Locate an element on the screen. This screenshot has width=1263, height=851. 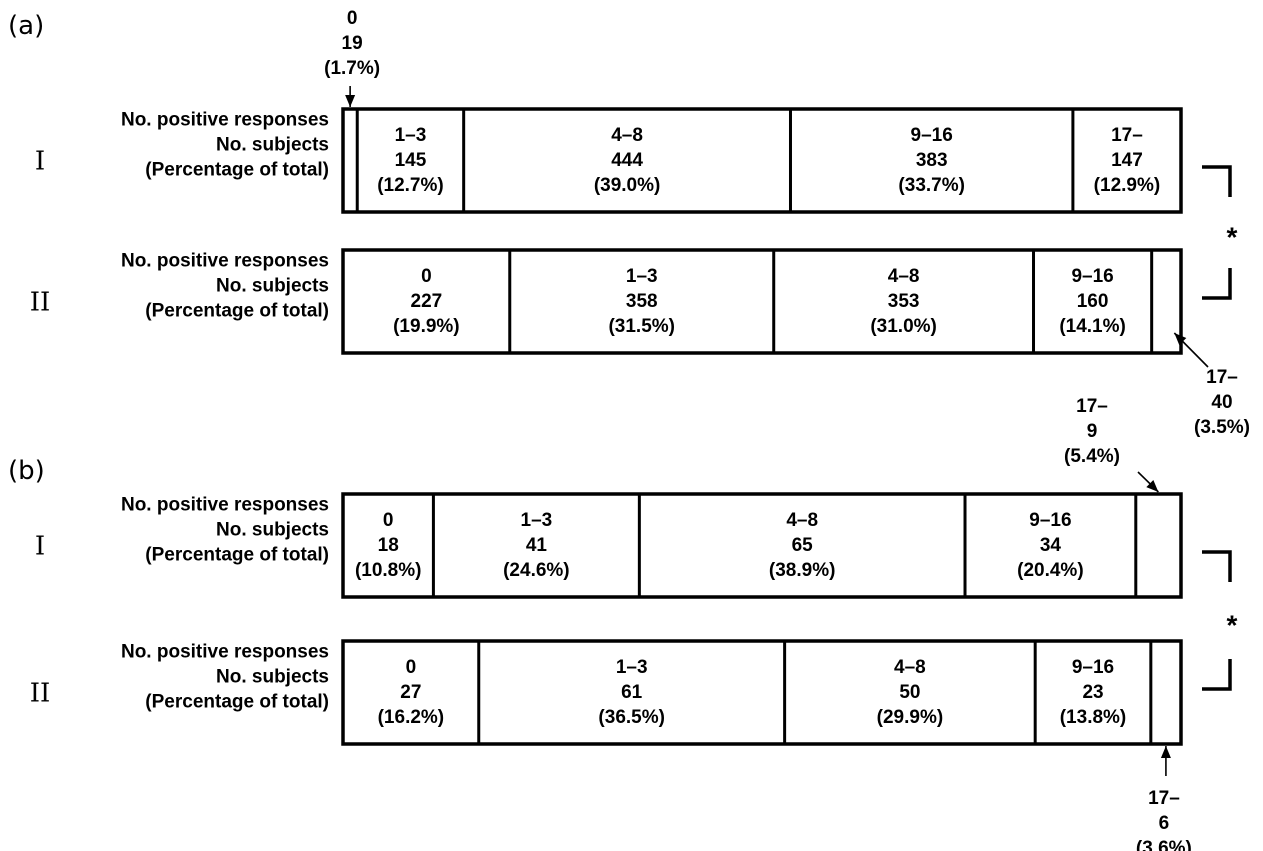
panel-b-group-ii-segment-5-count-label: 6 is located at coordinates (1164, 823).